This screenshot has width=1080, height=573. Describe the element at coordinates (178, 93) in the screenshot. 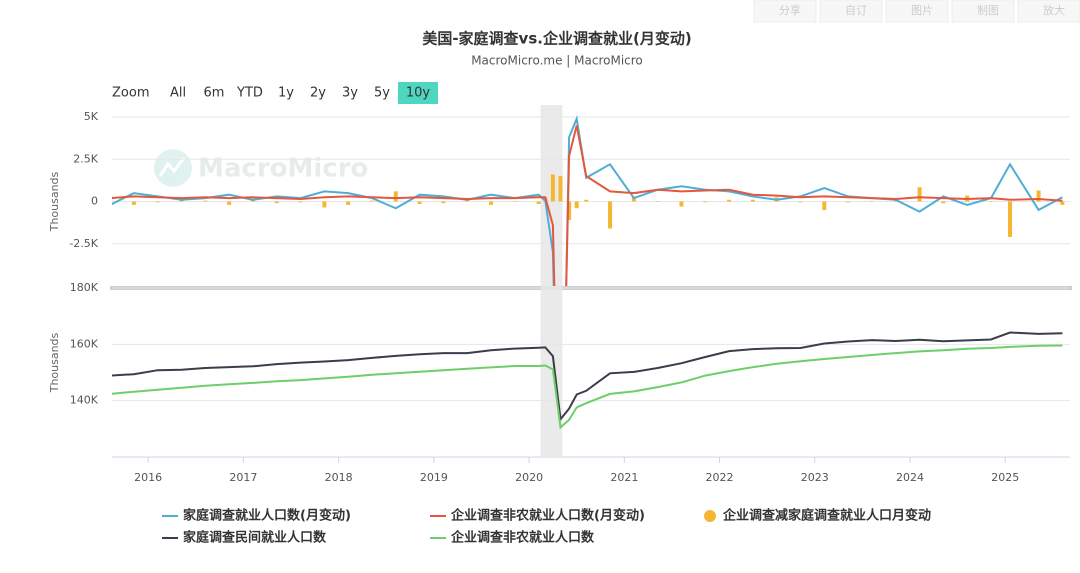

I see `range-button-label: All` at that location.